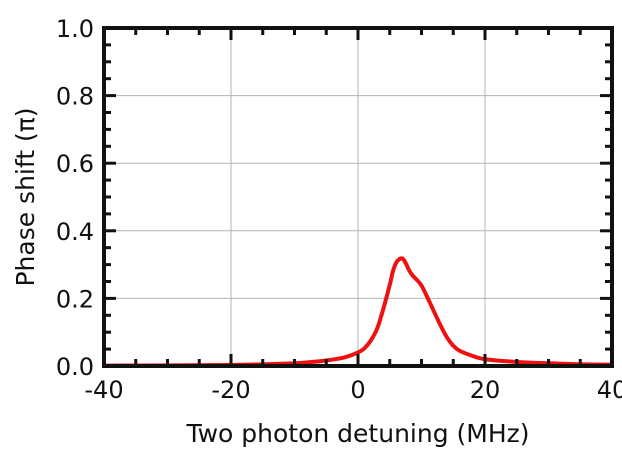  What do you see at coordinates (230, 390) in the screenshot?
I see `x-tick-label: -20` at bounding box center [230, 390].